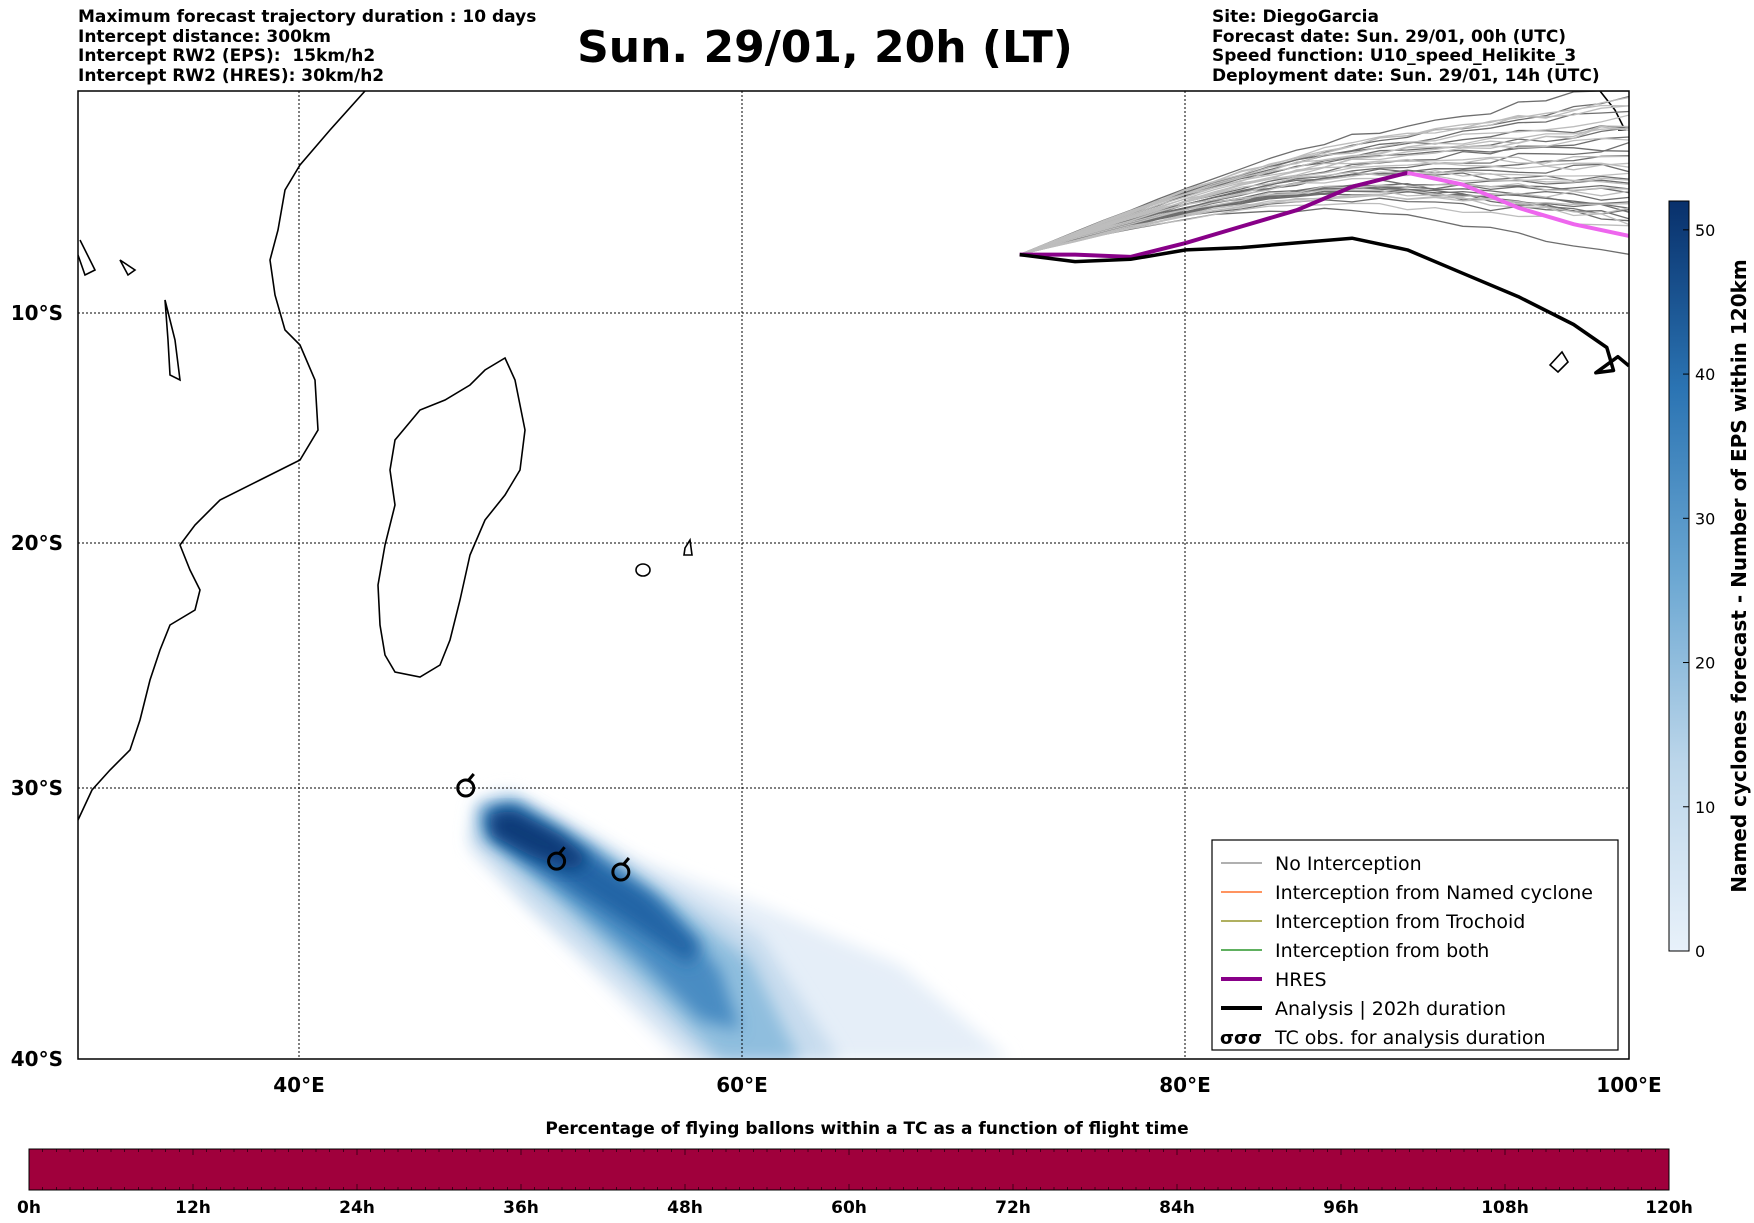 This screenshot has height=1223, width=1754. I want to click on hres-track-extended, so click(1517, 204).